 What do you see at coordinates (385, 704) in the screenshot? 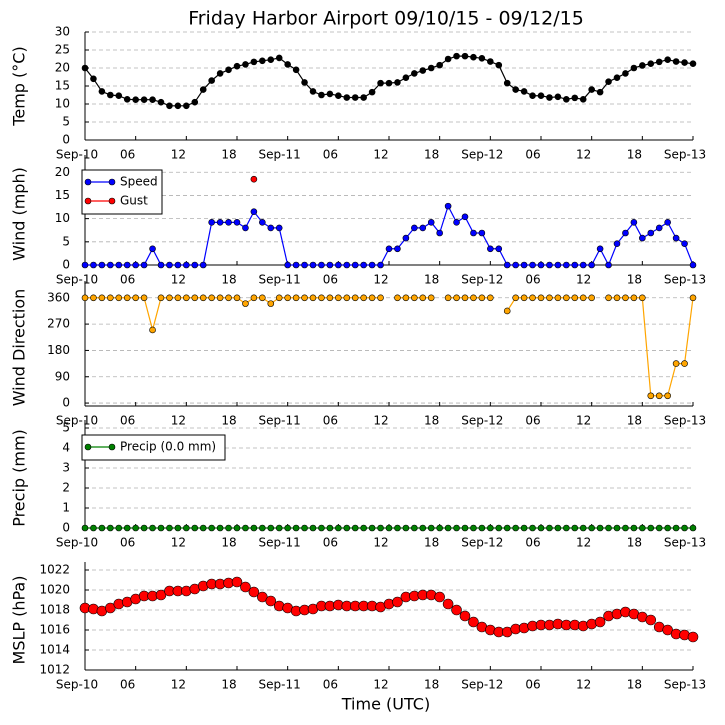
I see `x-axis-label: Time (UTC)` at bounding box center [385, 704].